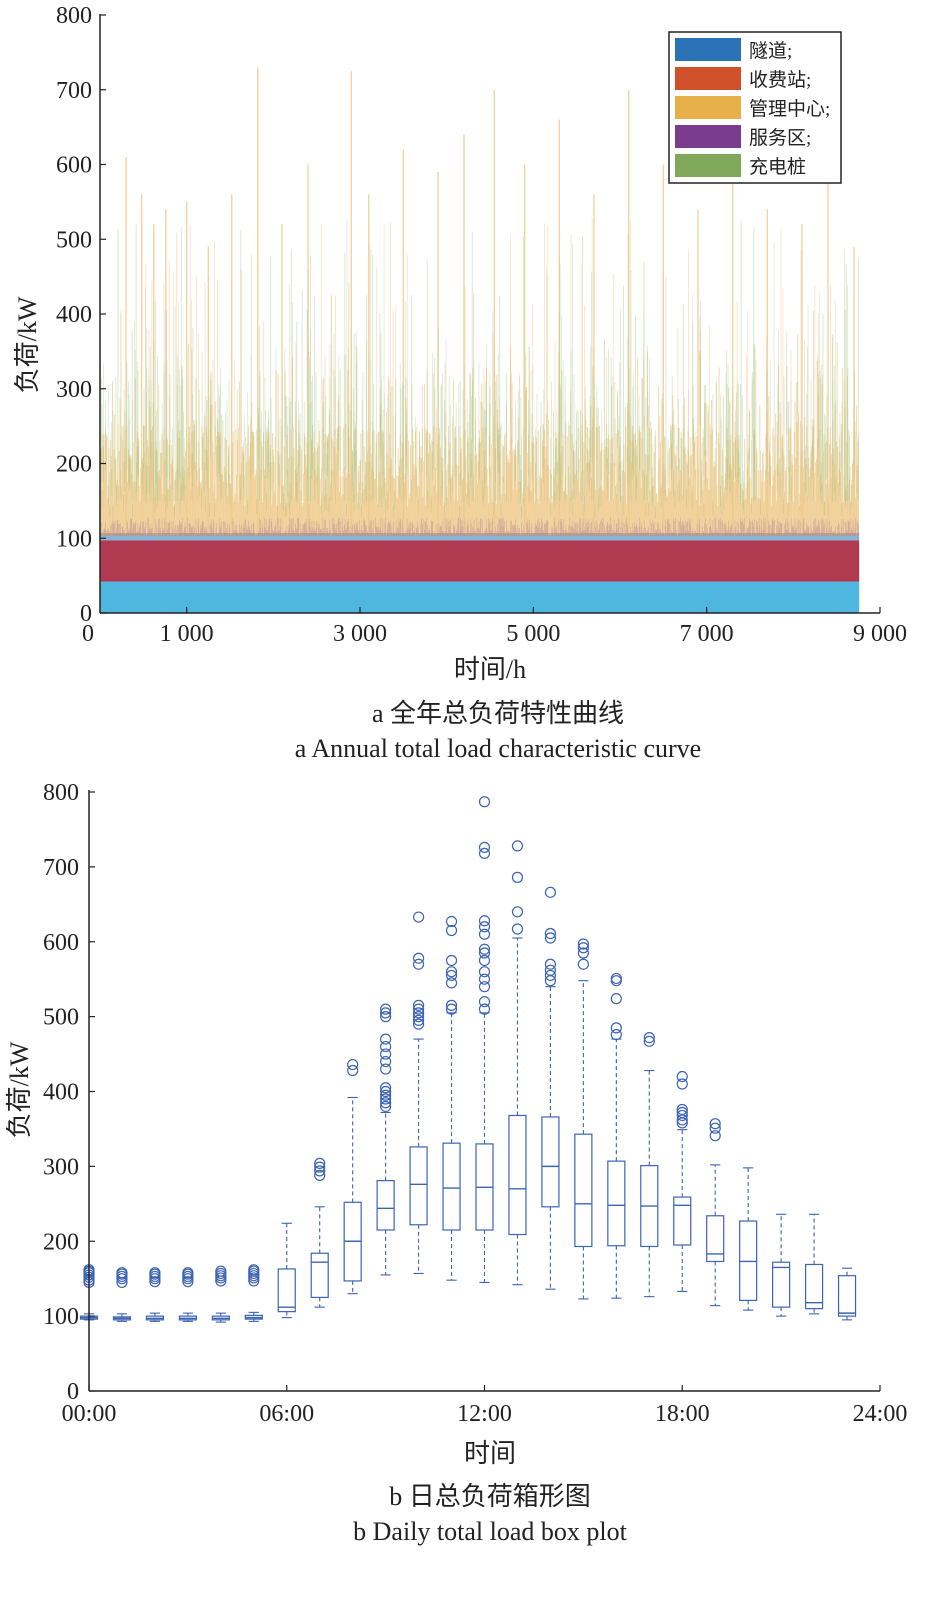 This screenshot has height=1605, width=936. I want to click on panel-b-y-tick-label: 0, so click(73, 1392).